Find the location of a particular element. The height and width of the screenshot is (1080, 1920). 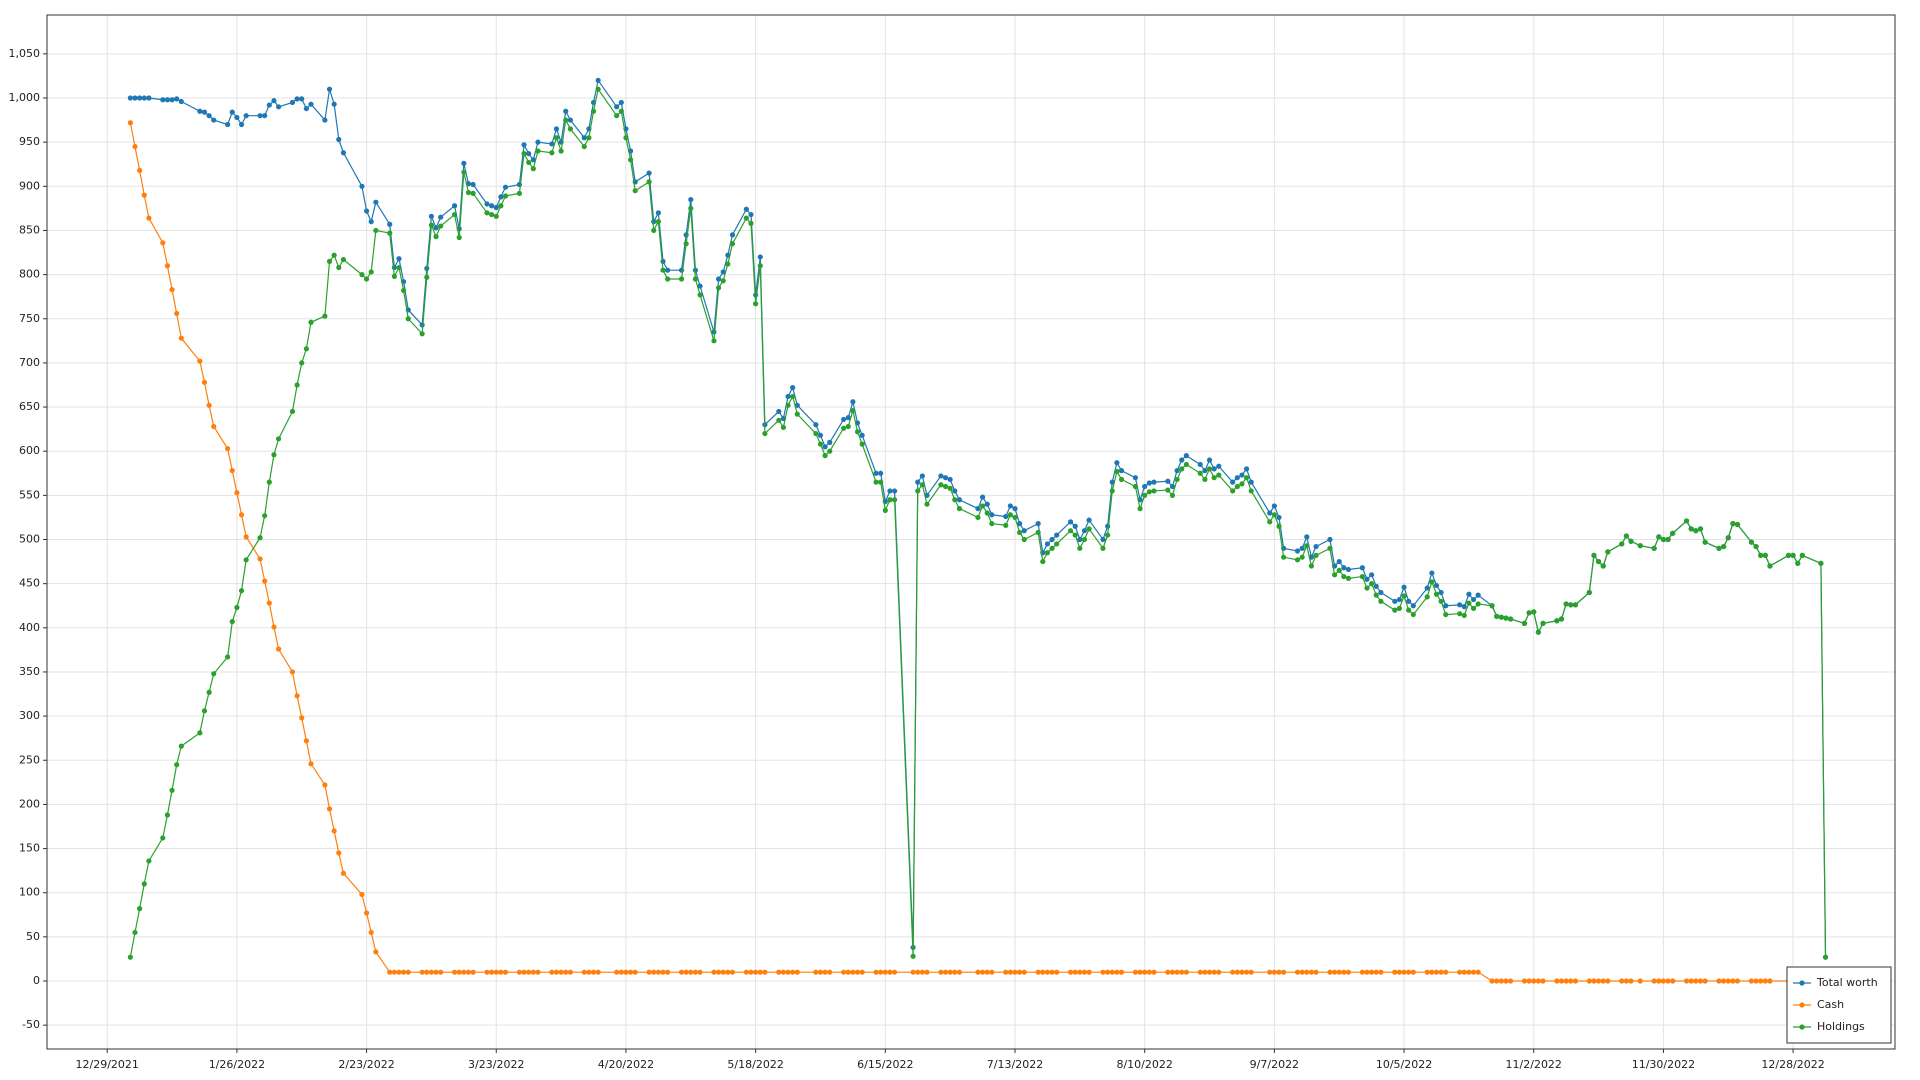

x-tick-label: 11/30/2022 is located at coordinates (1663, 1064).